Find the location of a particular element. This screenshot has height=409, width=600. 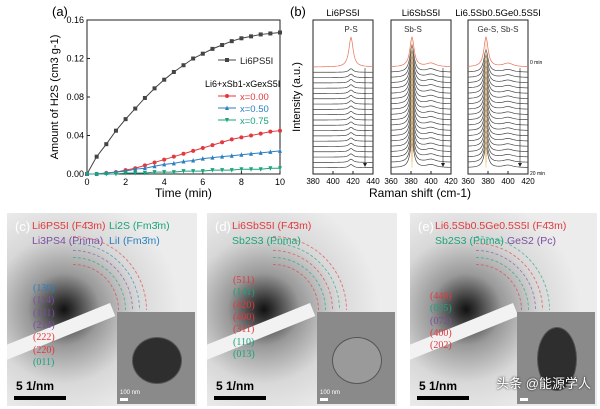

y-tick-label: 0.08 is located at coordinates (75, 97).